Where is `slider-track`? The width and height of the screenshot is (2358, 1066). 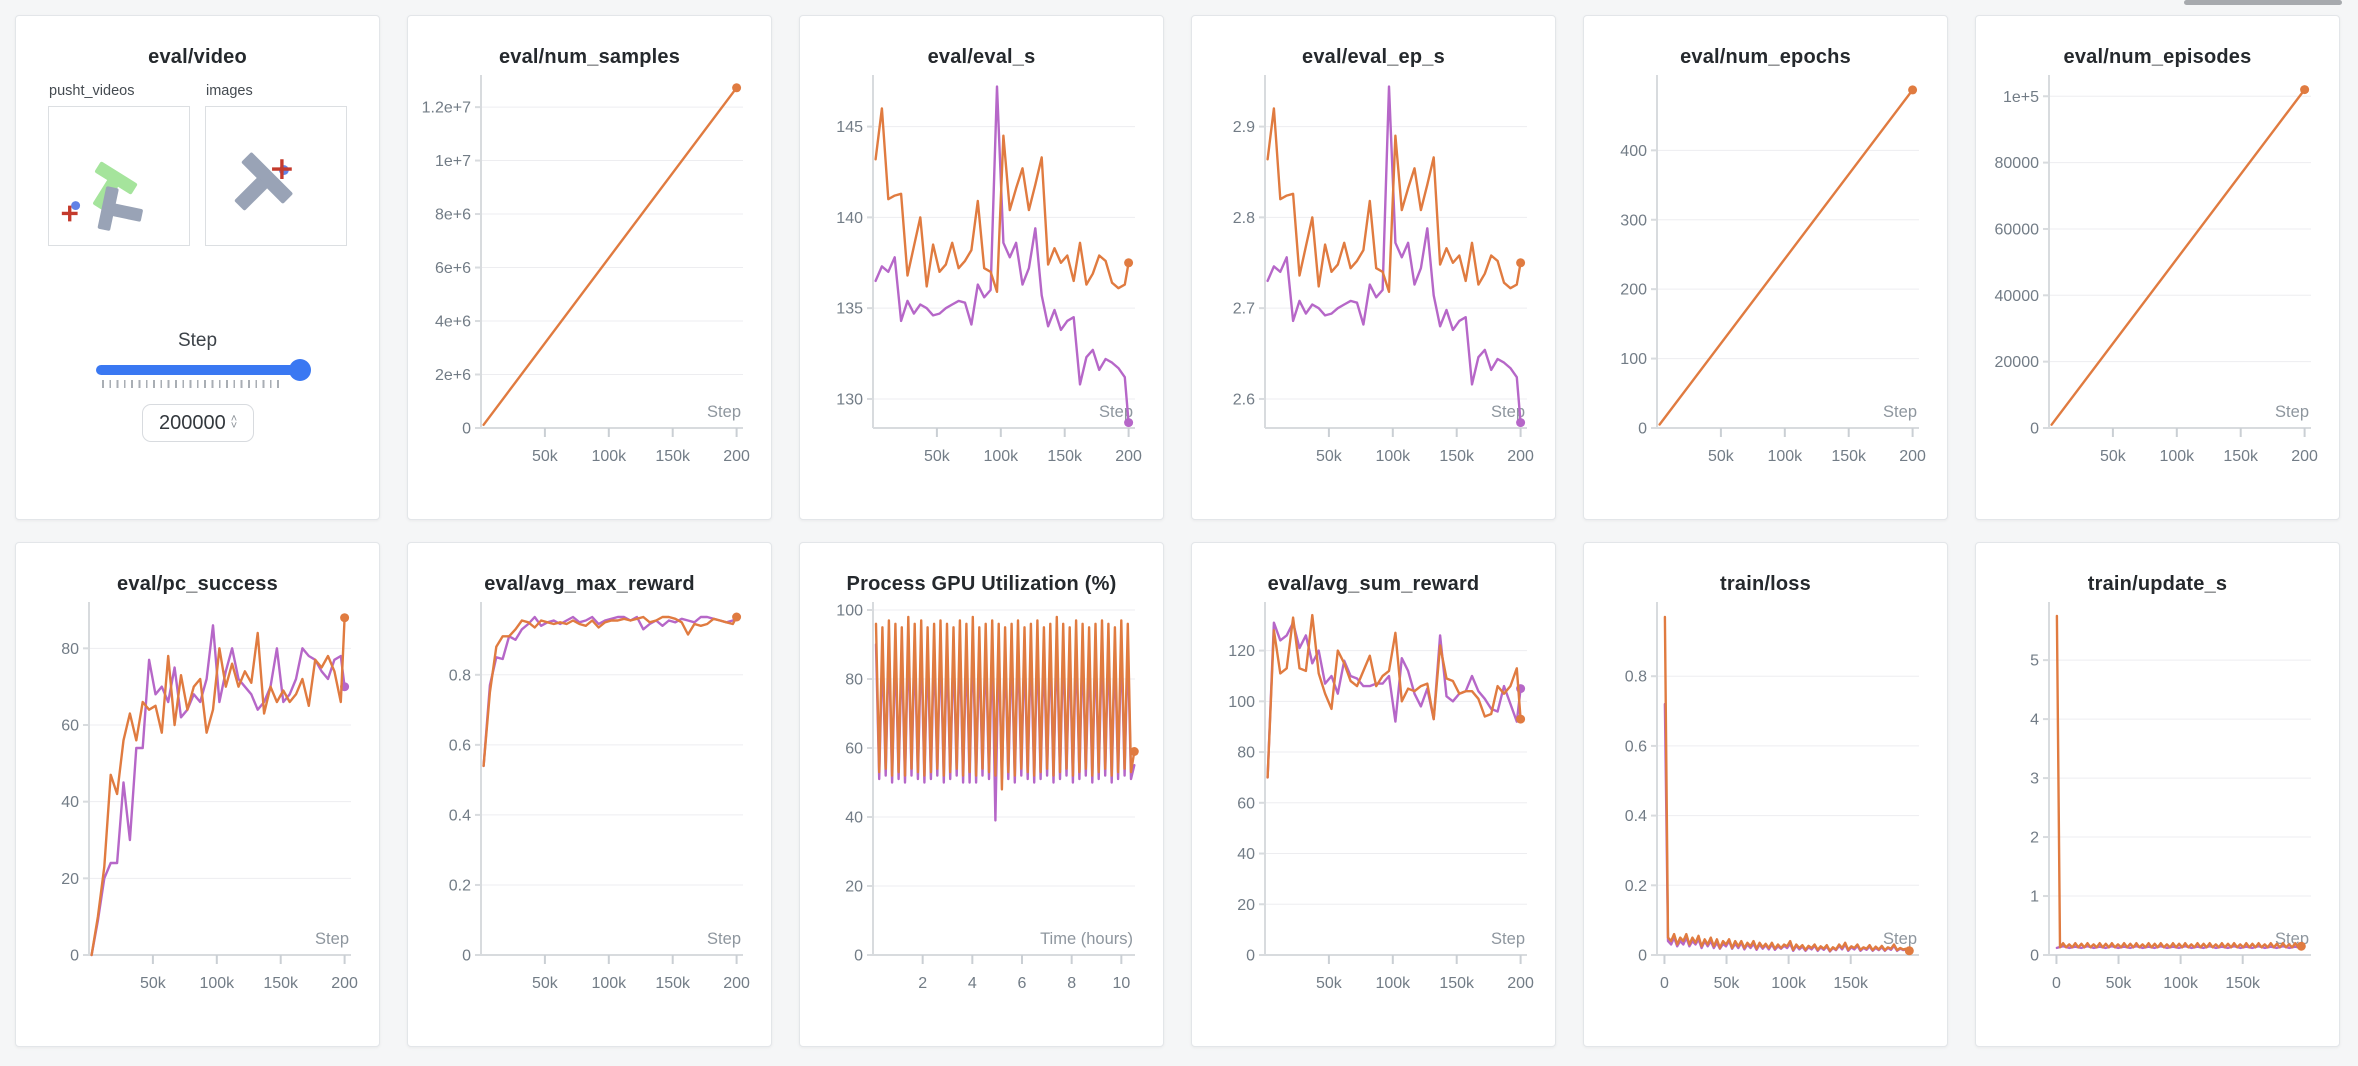
slider-track is located at coordinates (197, 370).